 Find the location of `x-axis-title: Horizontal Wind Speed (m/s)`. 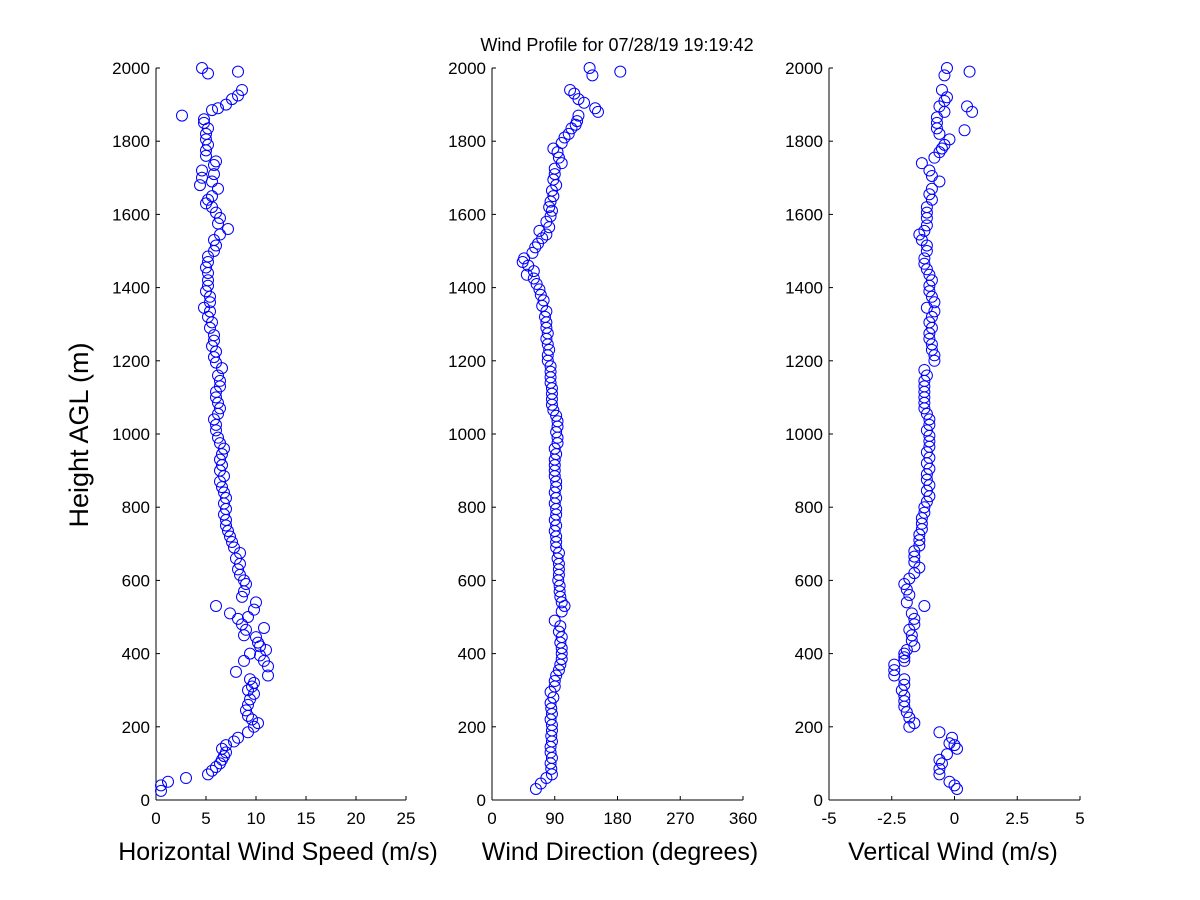

x-axis-title: Horizontal Wind Speed (m/s) is located at coordinates (278, 852).